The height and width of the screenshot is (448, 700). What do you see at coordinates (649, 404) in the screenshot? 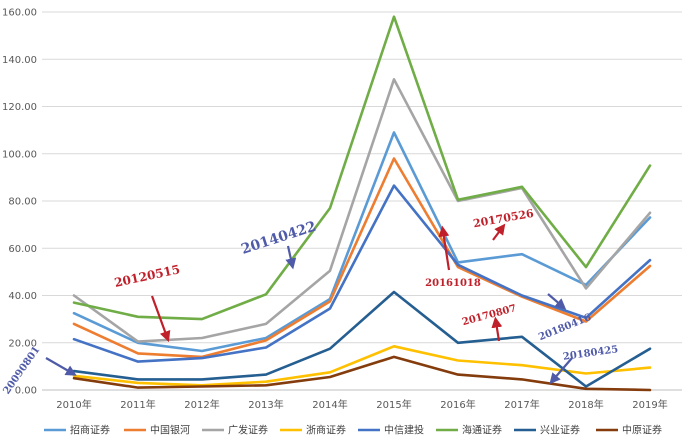
I see `x-tick-label: 2019年` at bounding box center [649, 404].